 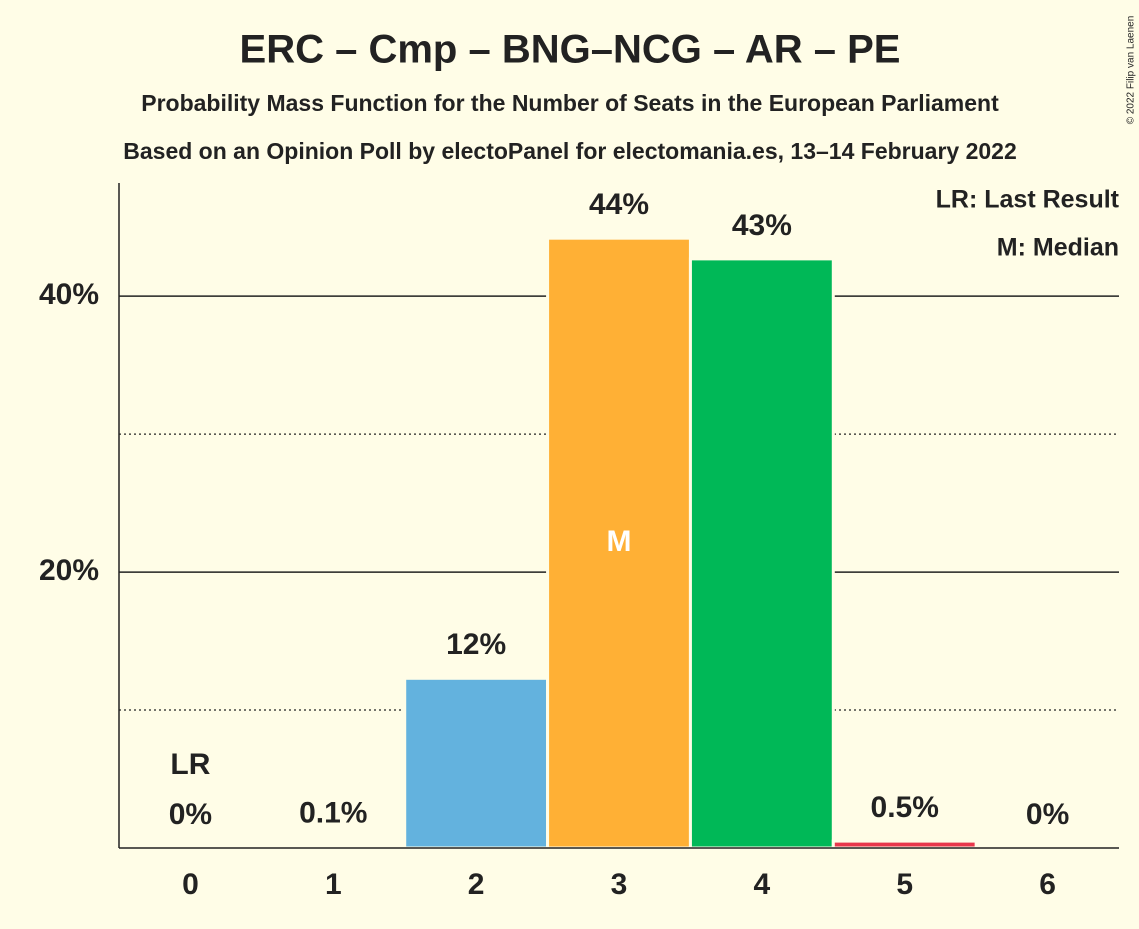 I want to click on legend-entry: M: Median, so click(x=1058, y=248).